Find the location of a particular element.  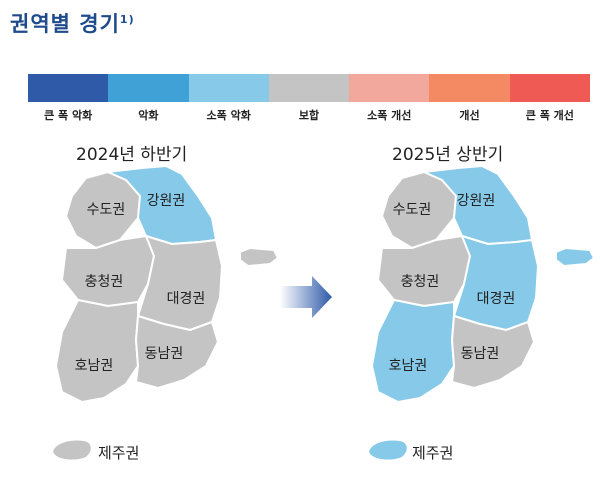

right-arrow-icon is located at coordinates (306, 297).